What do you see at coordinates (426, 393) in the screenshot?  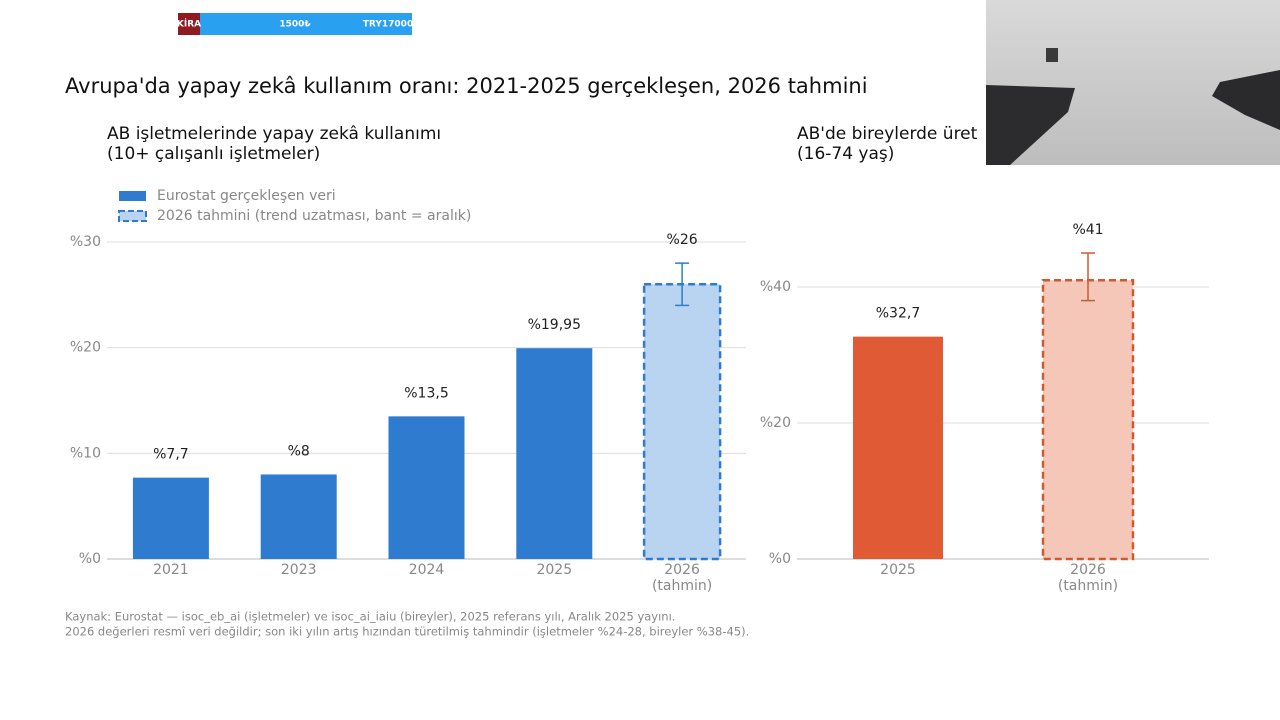 I see `value-label: %13,5` at bounding box center [426, 393].